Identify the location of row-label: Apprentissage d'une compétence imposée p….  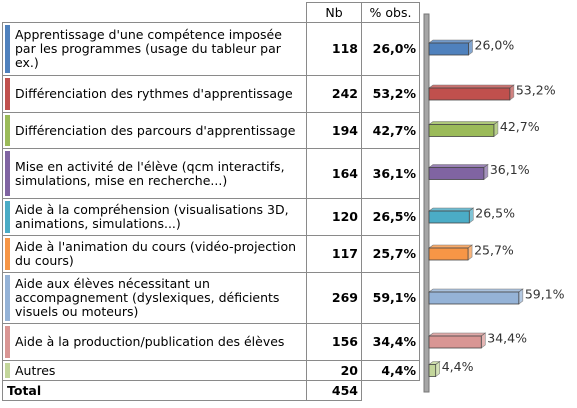
(154, 49).